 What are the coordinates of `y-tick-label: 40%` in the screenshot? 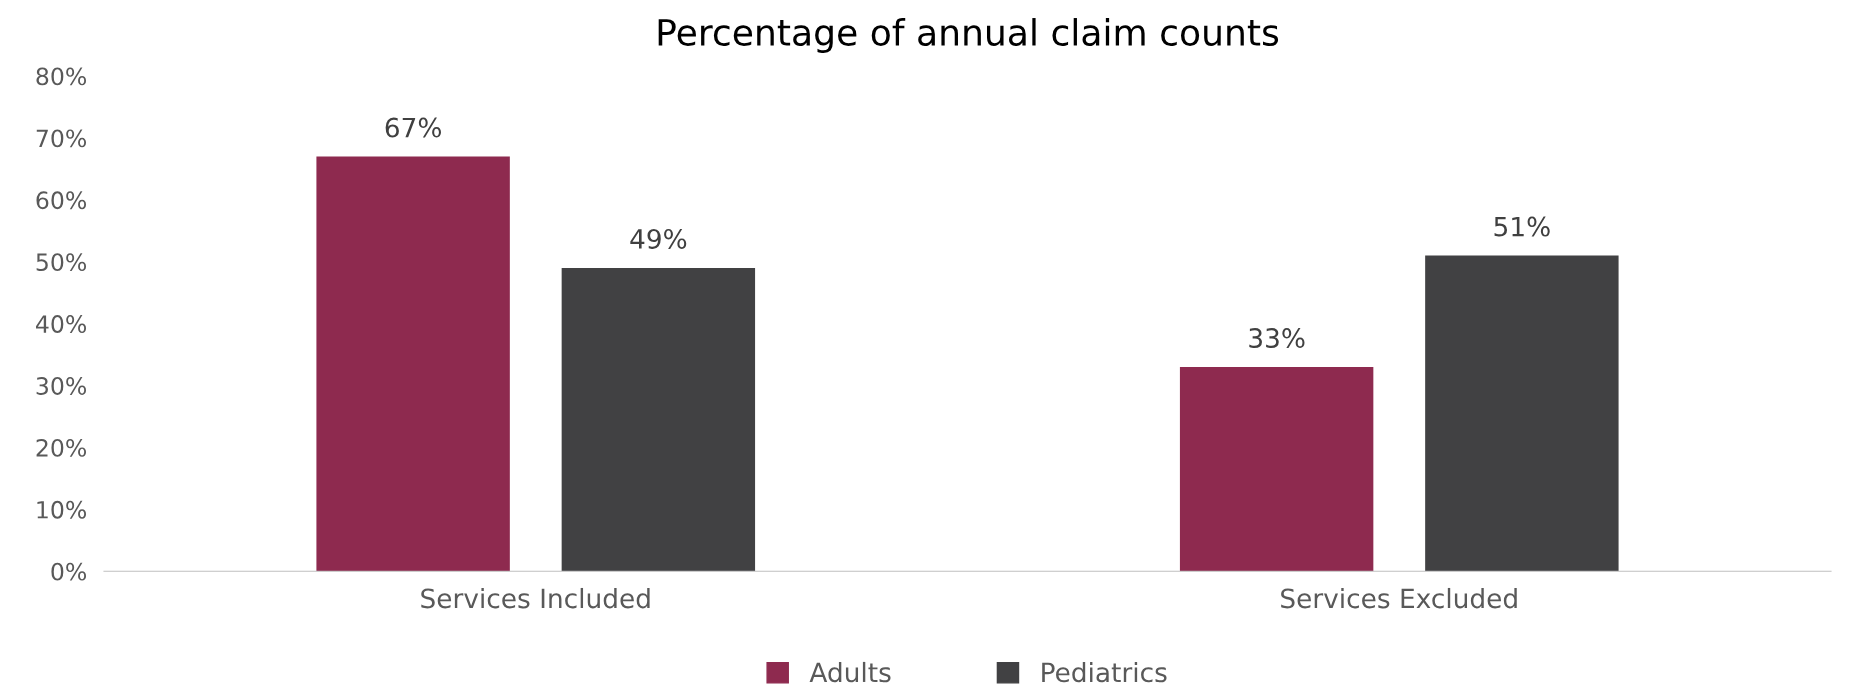 It's located at (61, 324).